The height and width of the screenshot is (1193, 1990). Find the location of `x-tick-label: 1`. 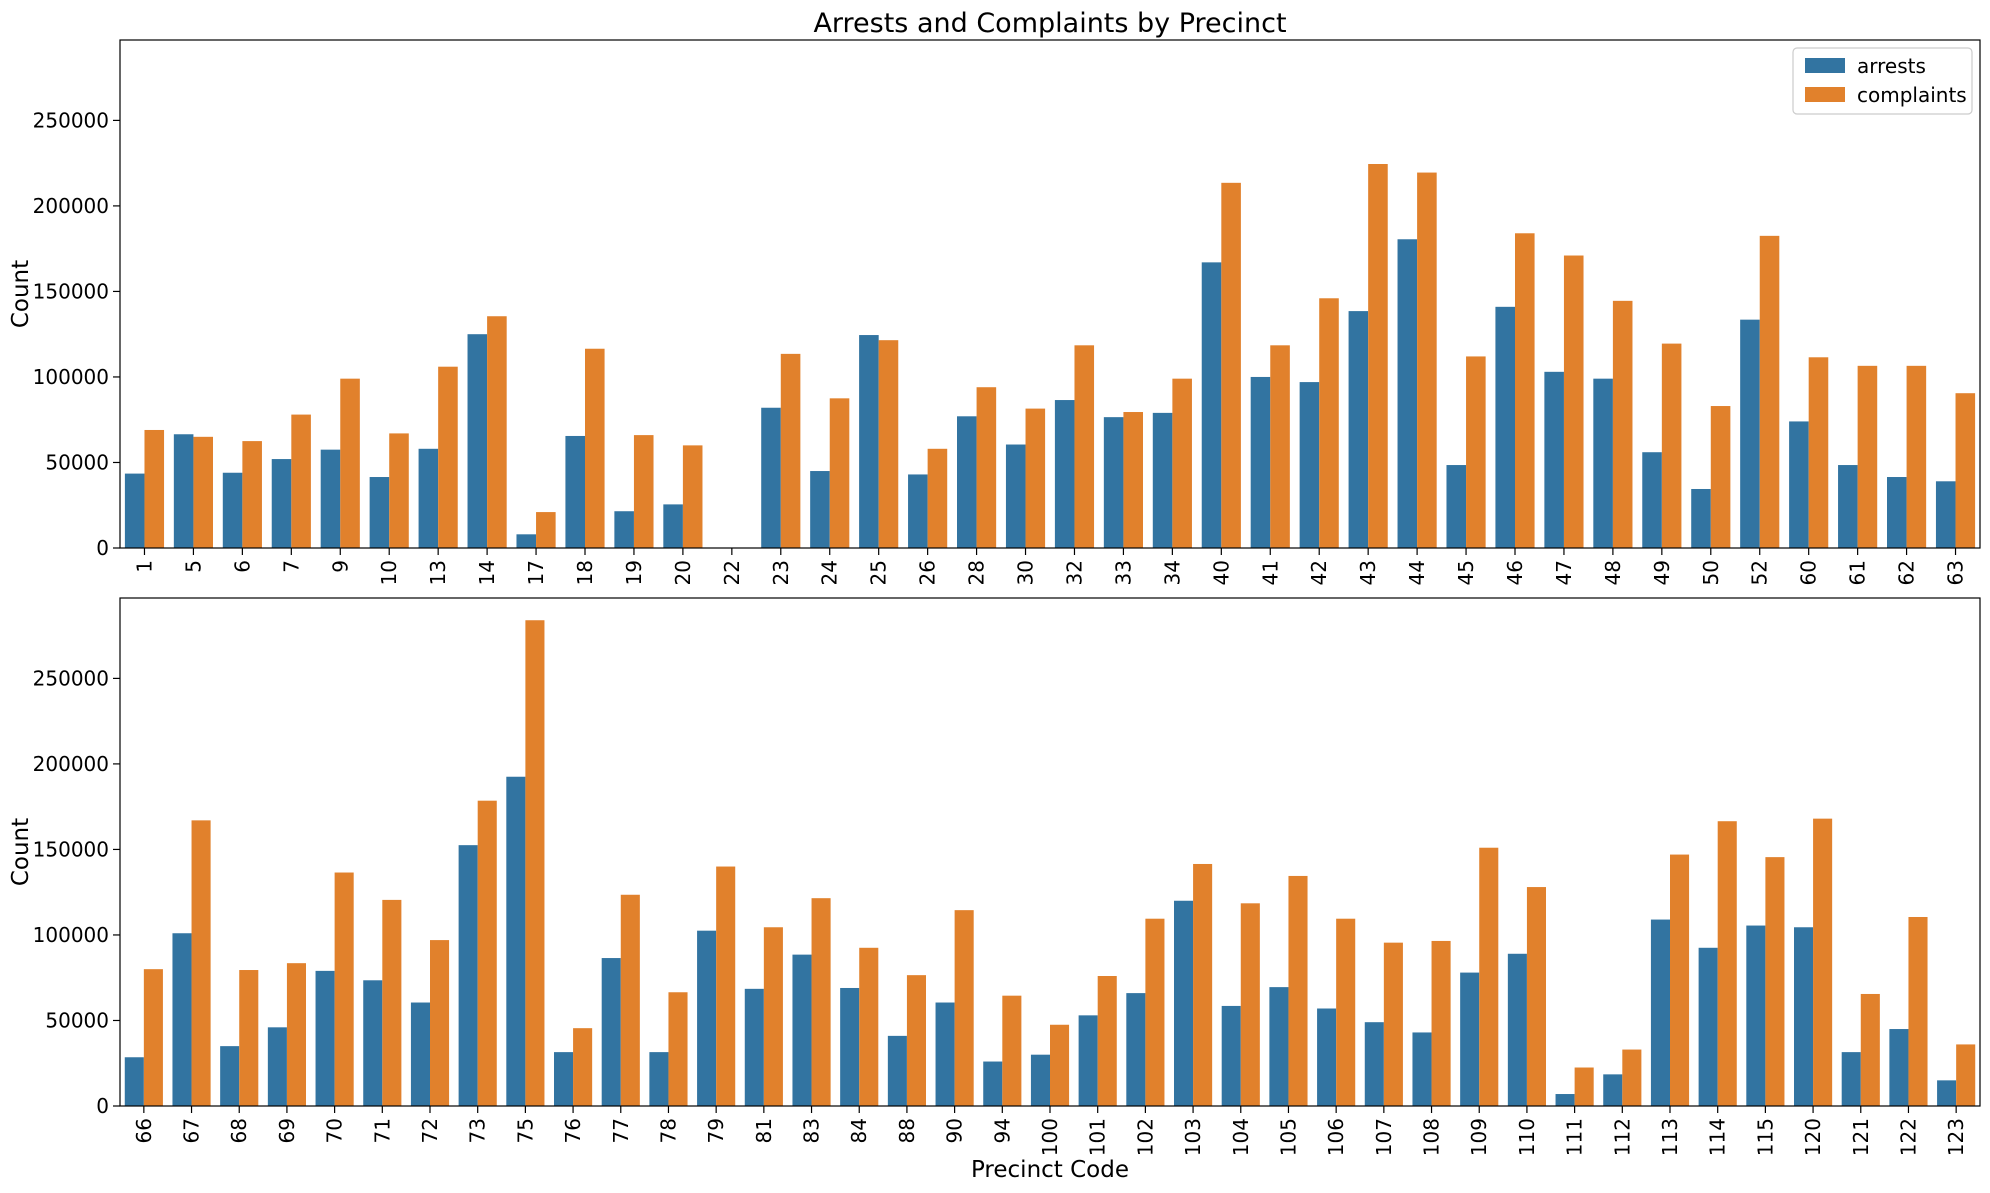

x-tick-label: 1 is located at coordinates (144, 566).